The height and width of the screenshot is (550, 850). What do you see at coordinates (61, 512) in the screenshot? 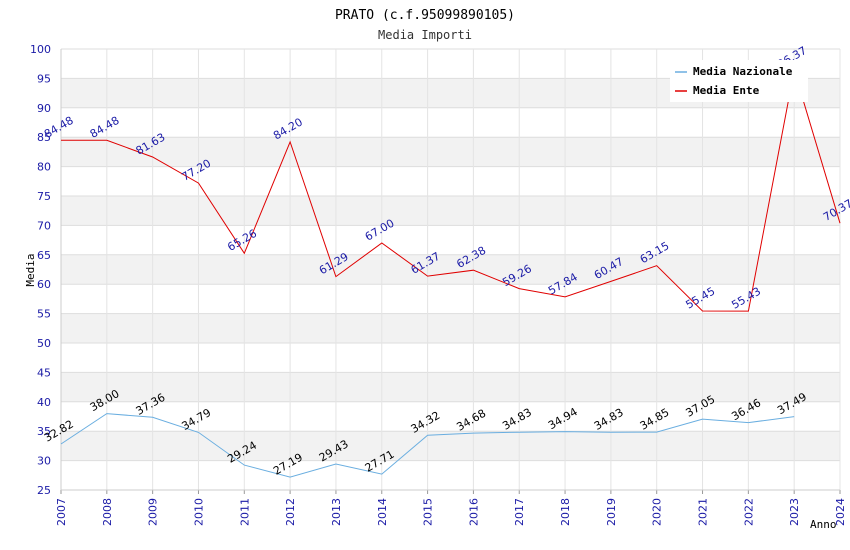
I see `x-tick-label: 2007` at bounding box center [61, 512].